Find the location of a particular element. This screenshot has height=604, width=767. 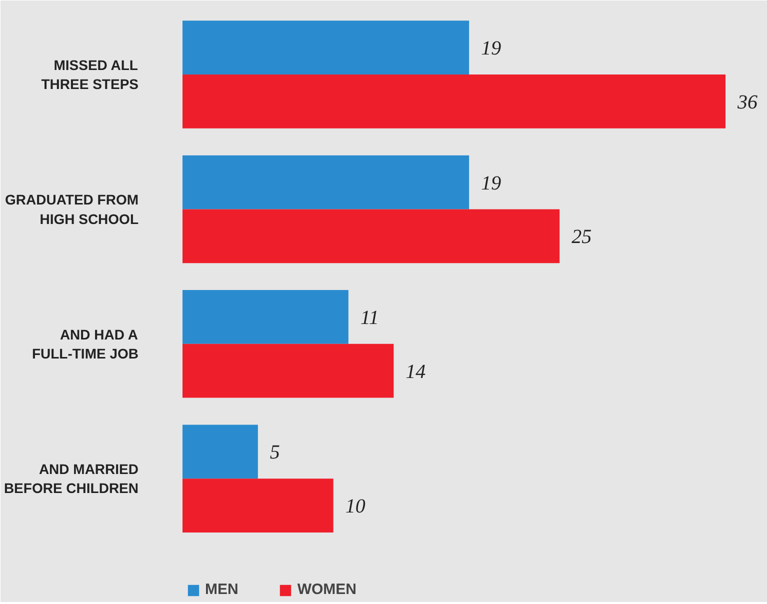

y-tick-label: AND HAD A FULL-TIME JOB is located at coordinates (85, 344).